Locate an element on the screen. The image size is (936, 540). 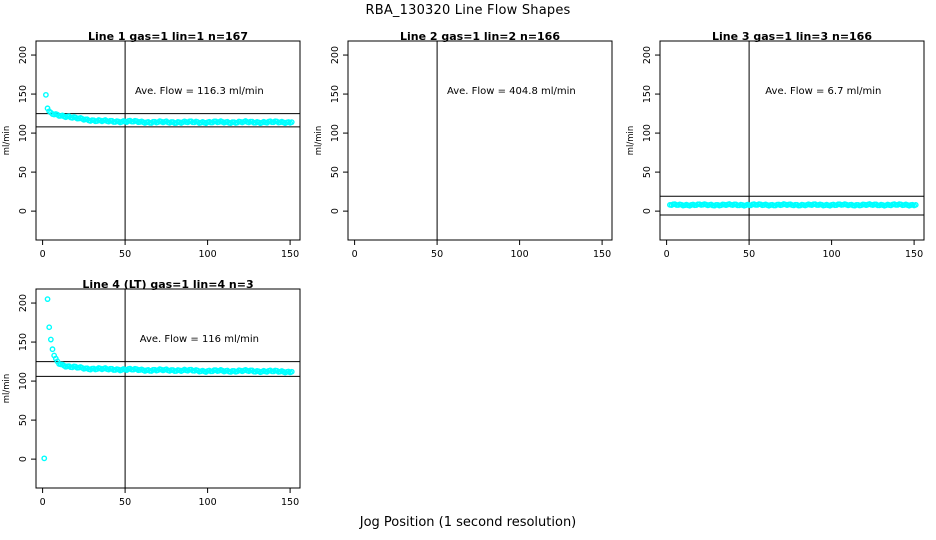
ave-flow-annotation: Ave. Flow = 116.3 ml/min is located at coordinates (199, 91).